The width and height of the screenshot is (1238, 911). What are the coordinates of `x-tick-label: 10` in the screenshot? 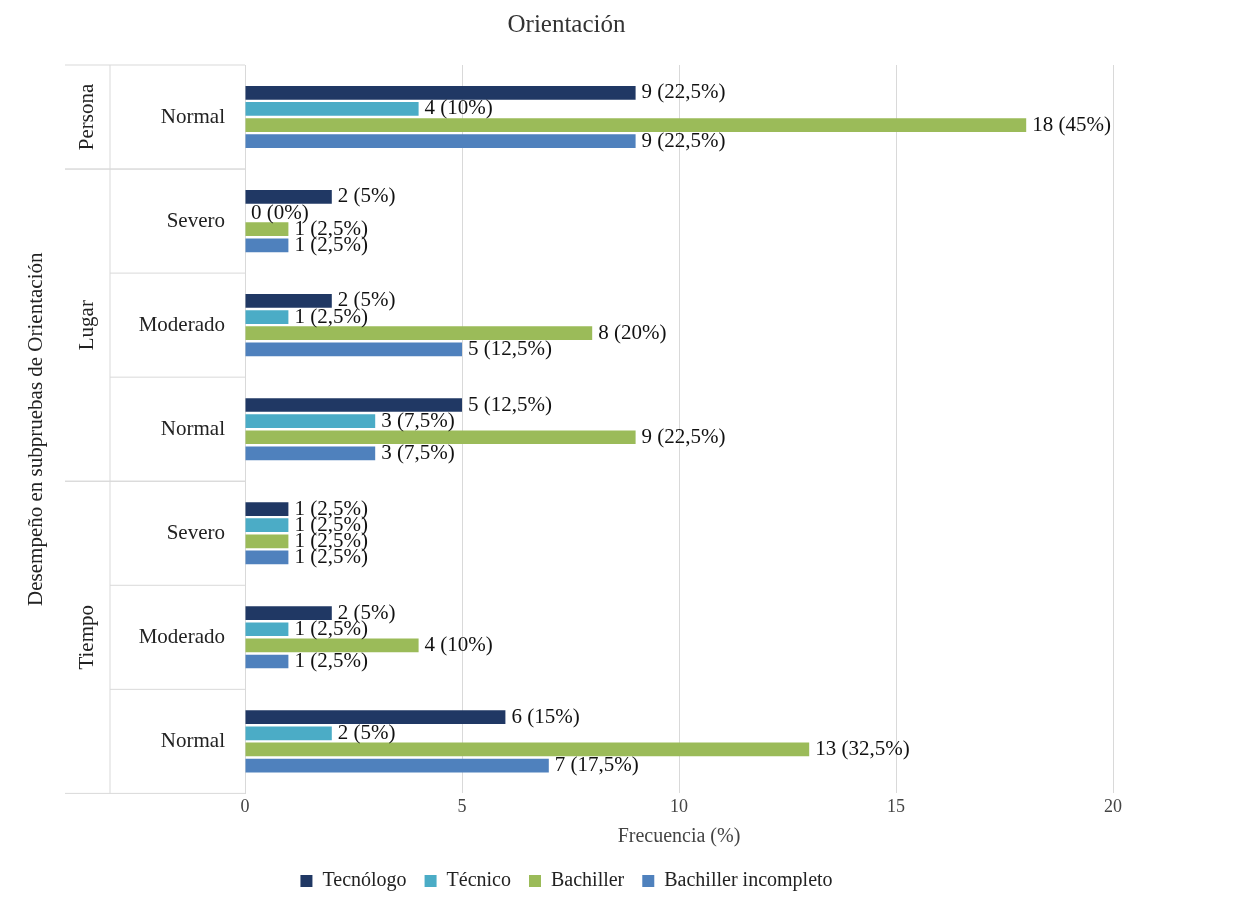 It's located at (679, 805).